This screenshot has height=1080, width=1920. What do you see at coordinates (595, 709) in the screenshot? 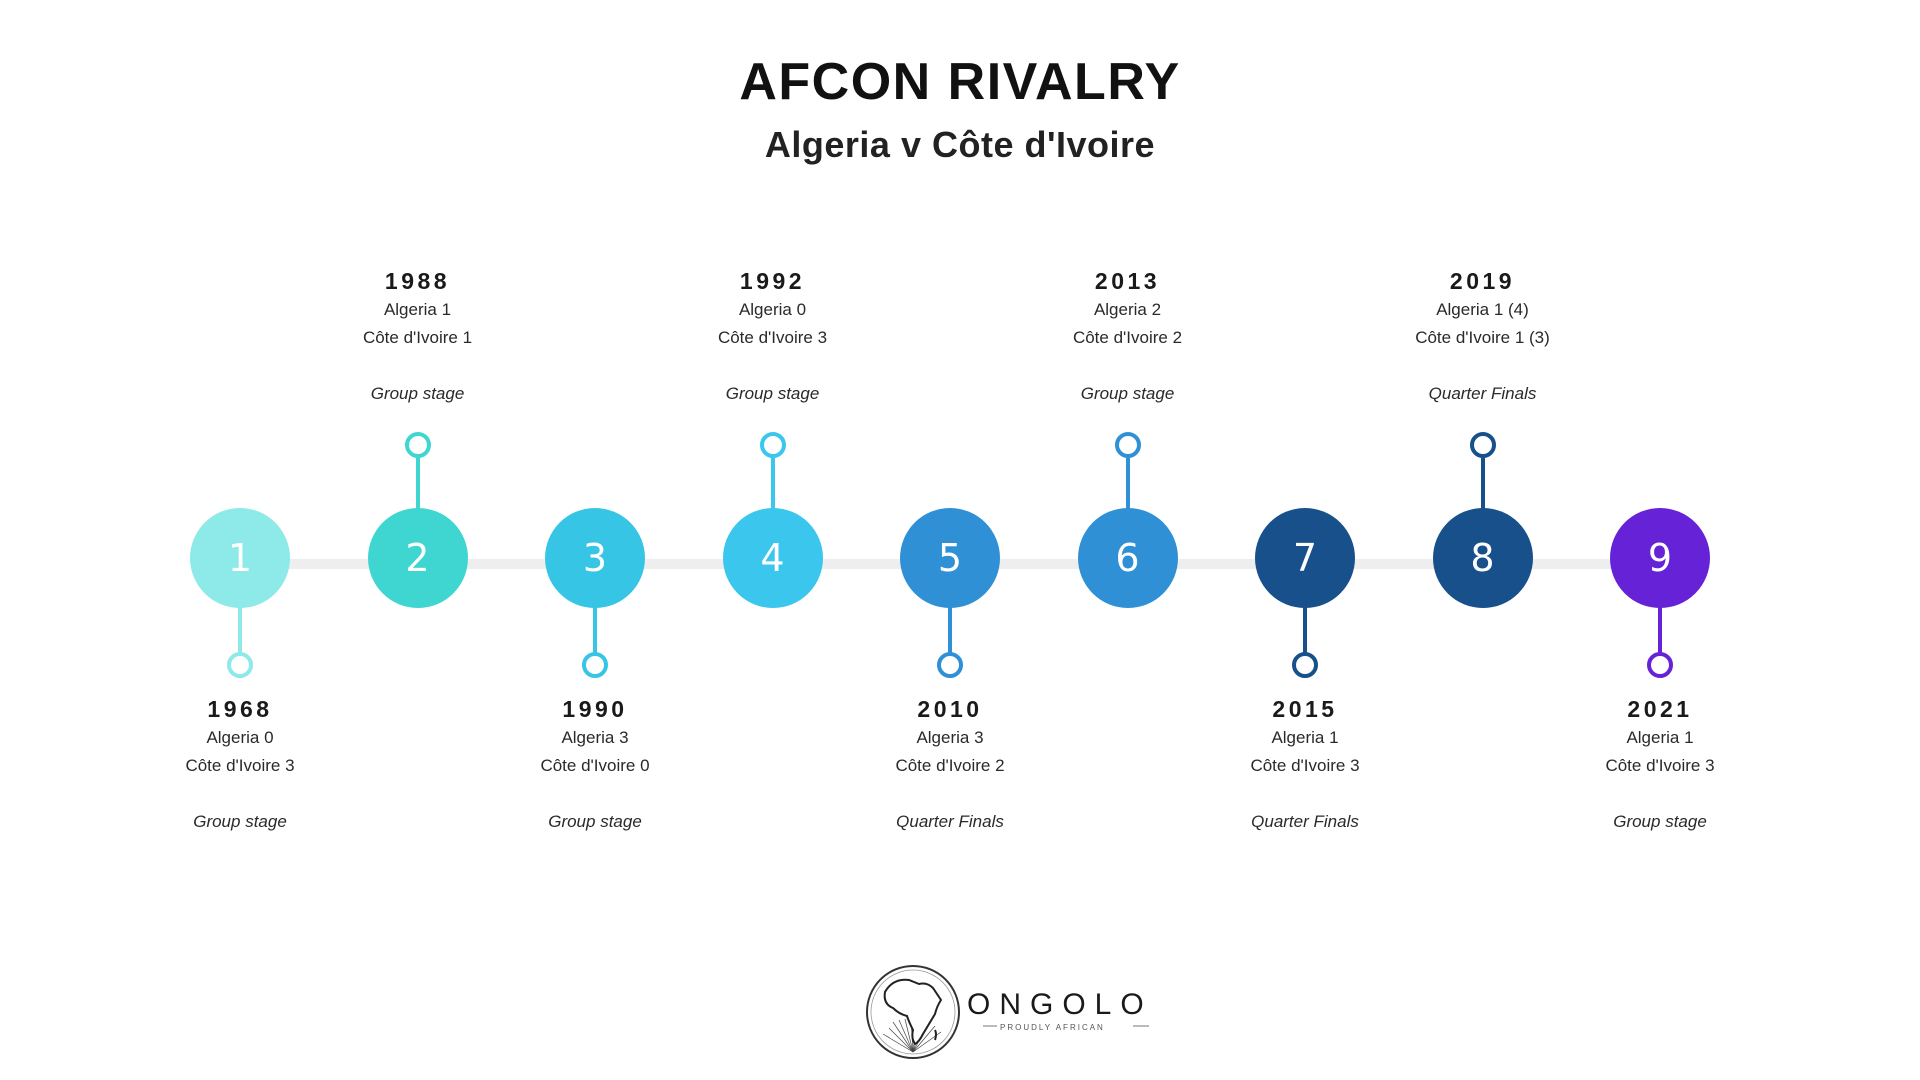
I see `match-year: 1990` at bounding box center [595, 709].